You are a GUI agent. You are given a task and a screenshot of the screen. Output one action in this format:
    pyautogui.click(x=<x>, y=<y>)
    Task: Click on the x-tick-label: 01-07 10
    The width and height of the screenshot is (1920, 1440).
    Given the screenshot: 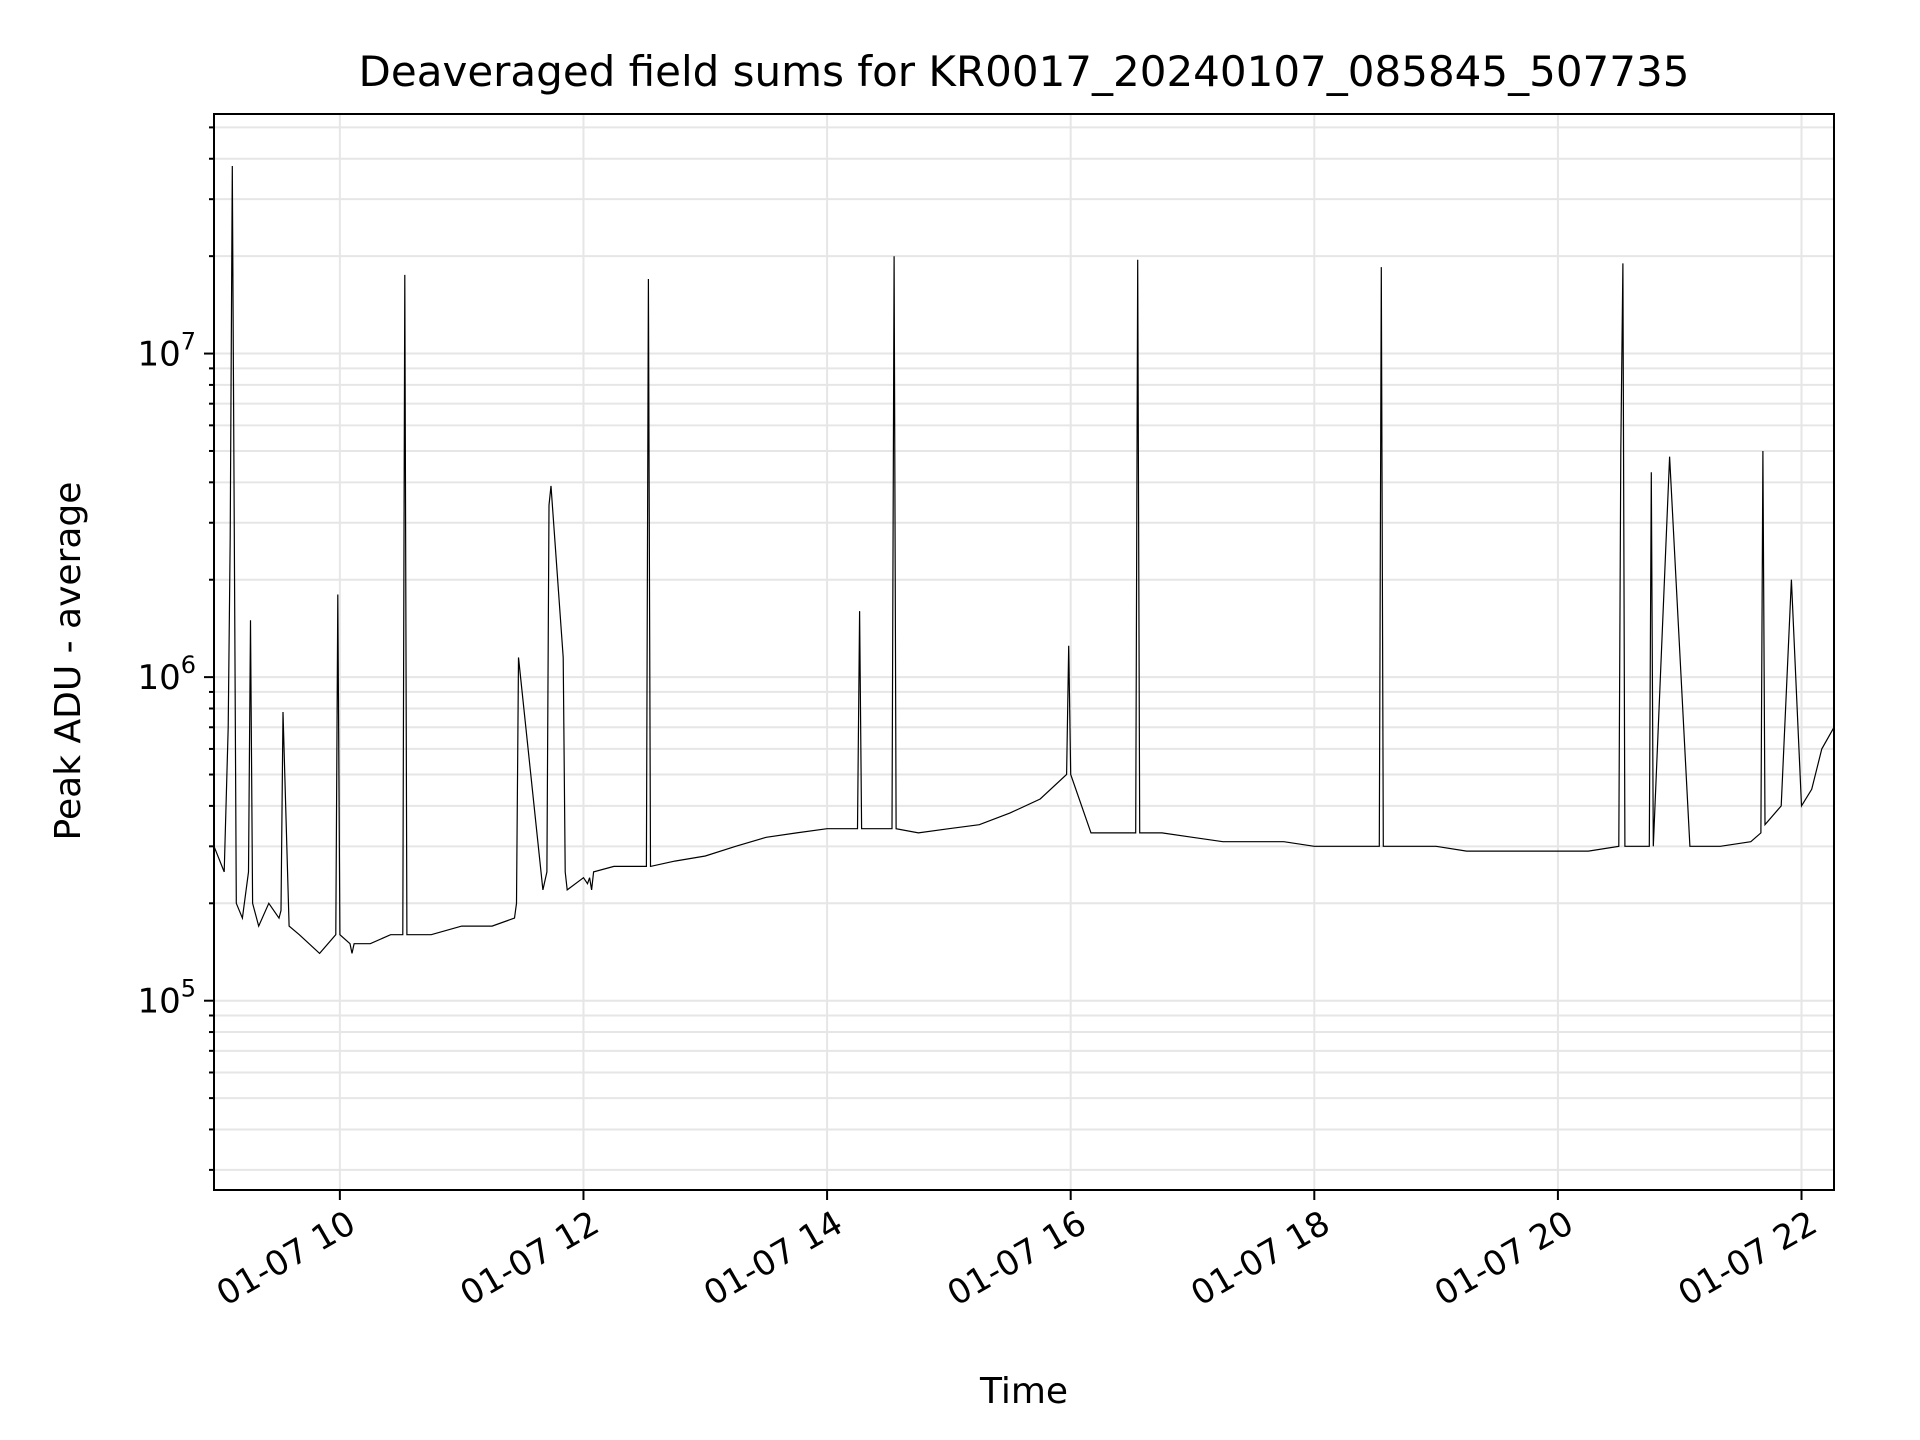 What is the action you would take?
    pyautogui.click(x=286, y=1258)
    